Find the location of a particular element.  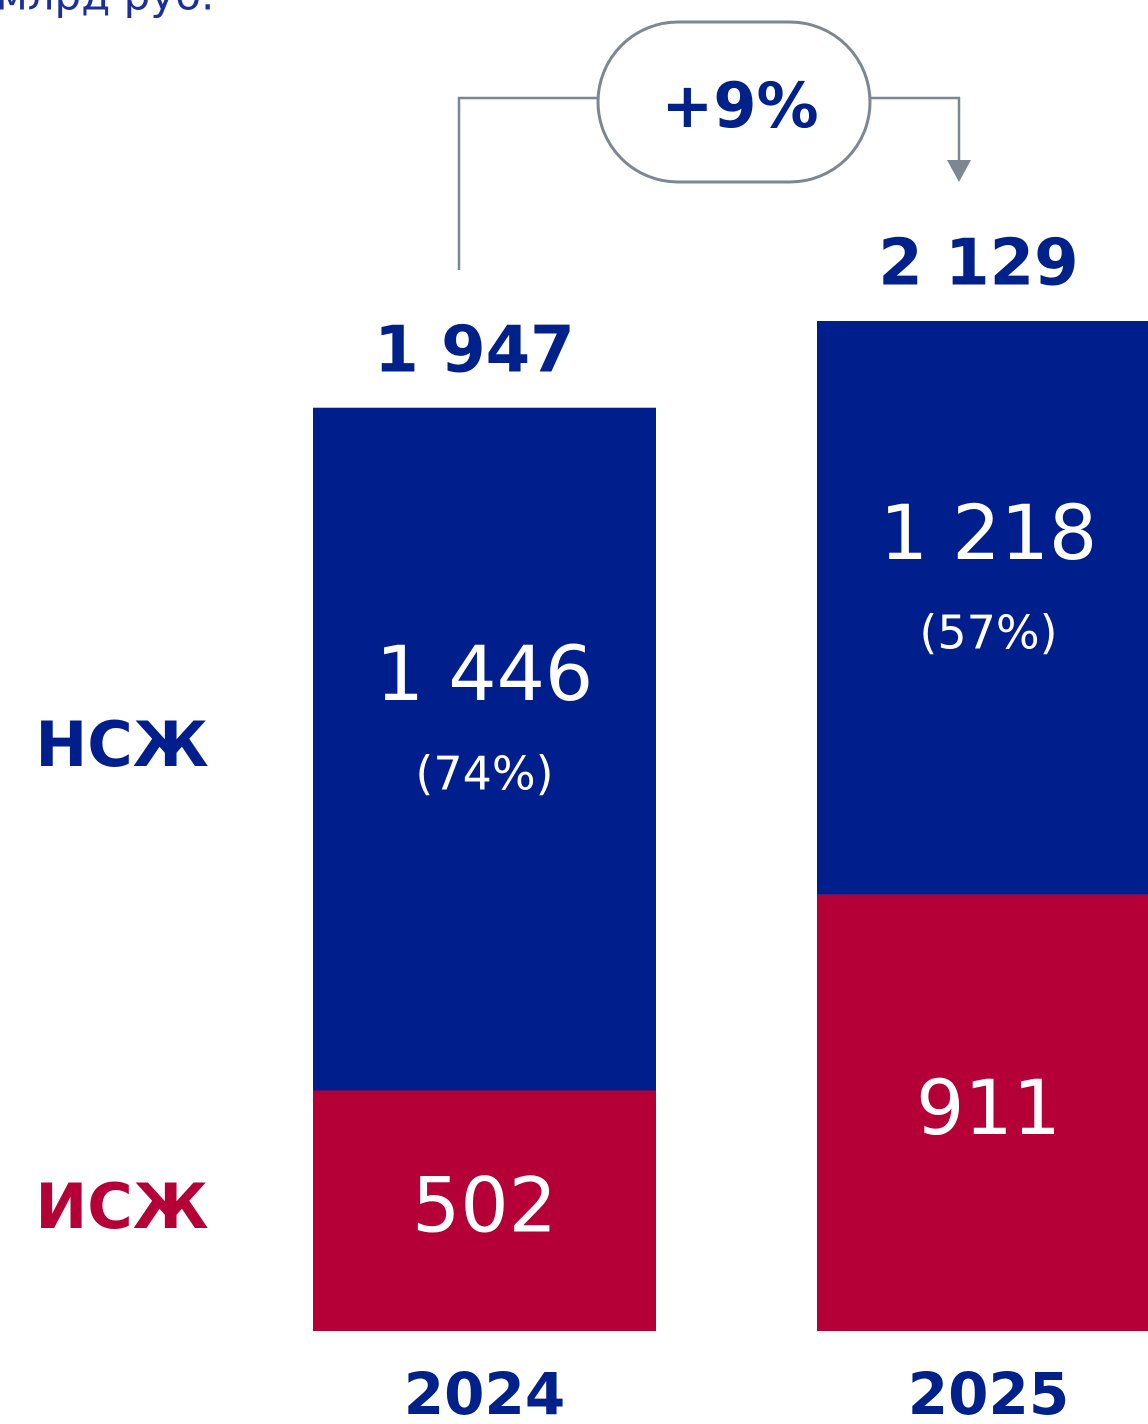

value-label: 502 is located at coordinates (484, 1205).